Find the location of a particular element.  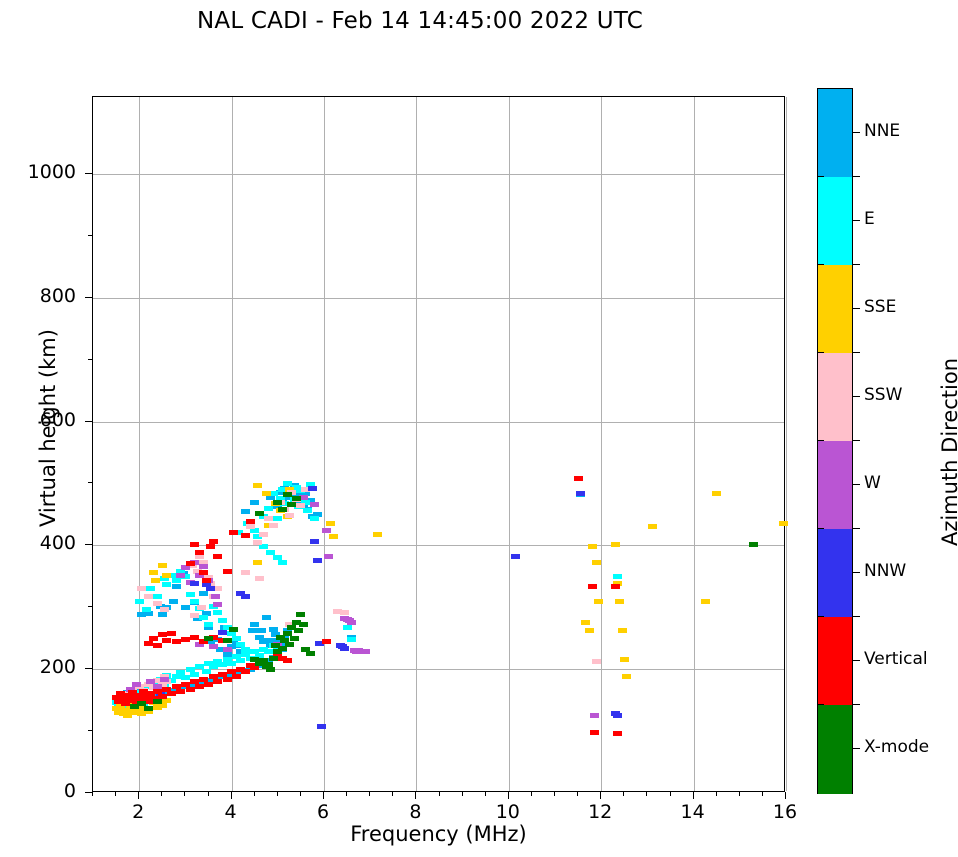

colorbar-band-nne is located at coordinates (835, 133).